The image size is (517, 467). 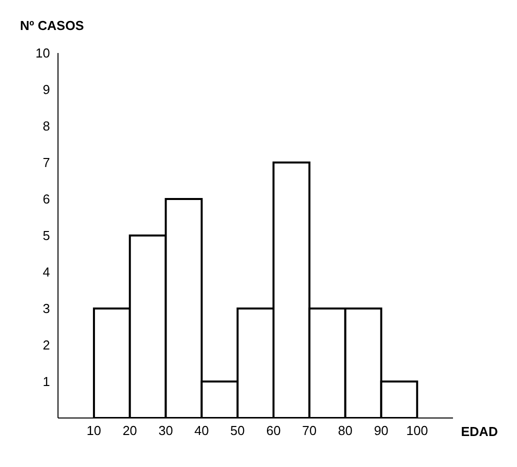 I want to click on y-tick-label: 5, so click(x=46, y=236).